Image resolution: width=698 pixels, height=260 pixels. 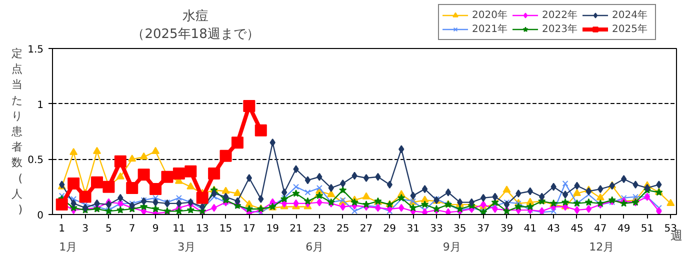 I want to click on x-tick-label: 39, so click(x=507, y=229).